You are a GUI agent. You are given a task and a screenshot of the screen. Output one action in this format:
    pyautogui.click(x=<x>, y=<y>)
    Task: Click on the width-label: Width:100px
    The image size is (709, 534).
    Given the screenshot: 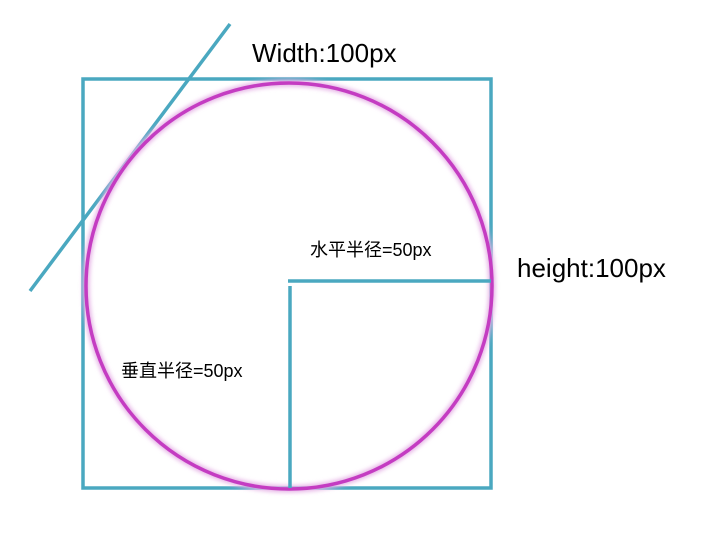 What is the action you would take?
    pyautogui.click(x=324, y=53)
    